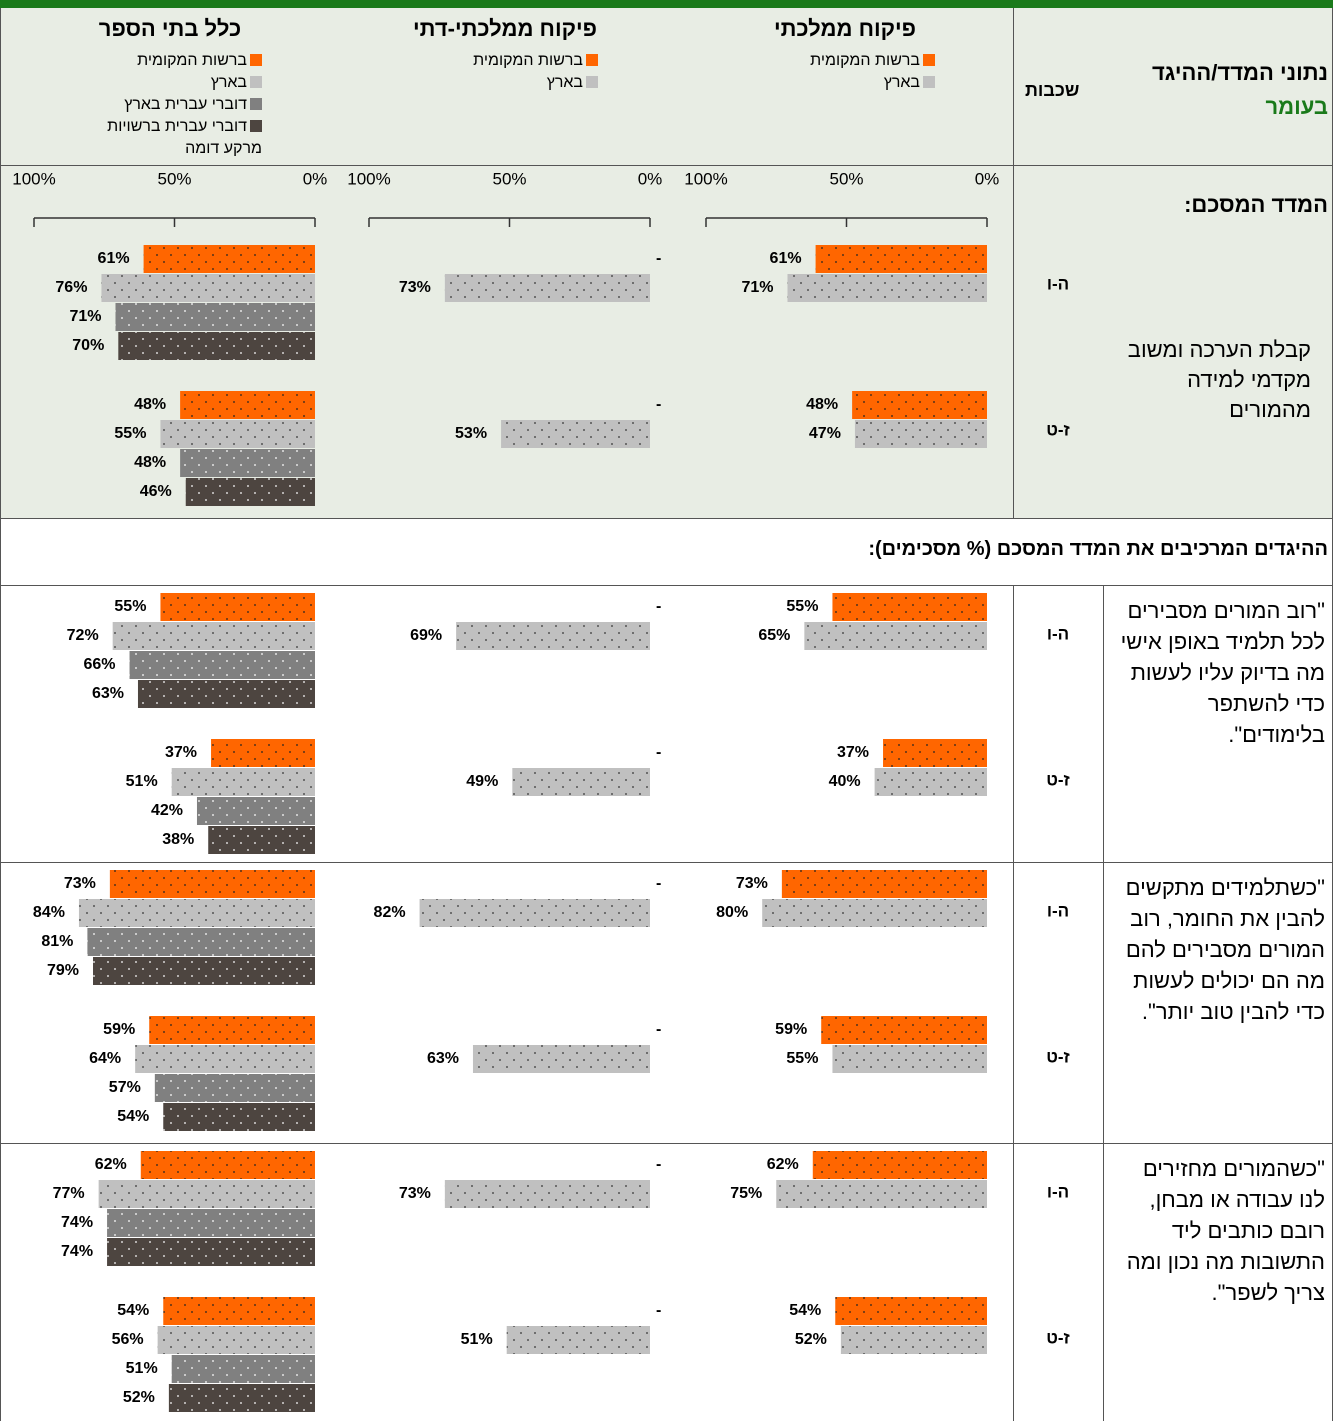 The image size is (1333, 1421). Describe the element at coordinates (845, 781) in the screenshot. I see `value-label: 40%` at that location.